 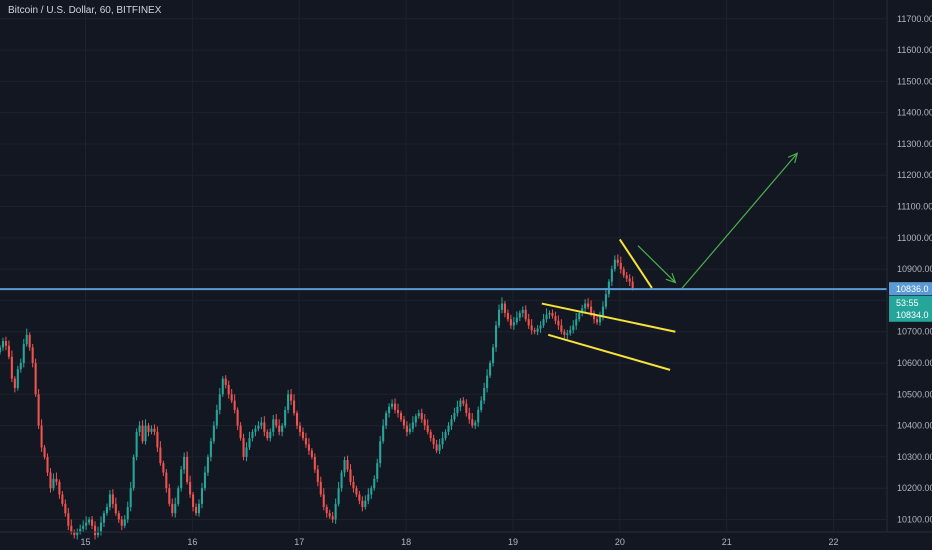 I want to click on x-tick-label: 22, so click(x=834, y=542).